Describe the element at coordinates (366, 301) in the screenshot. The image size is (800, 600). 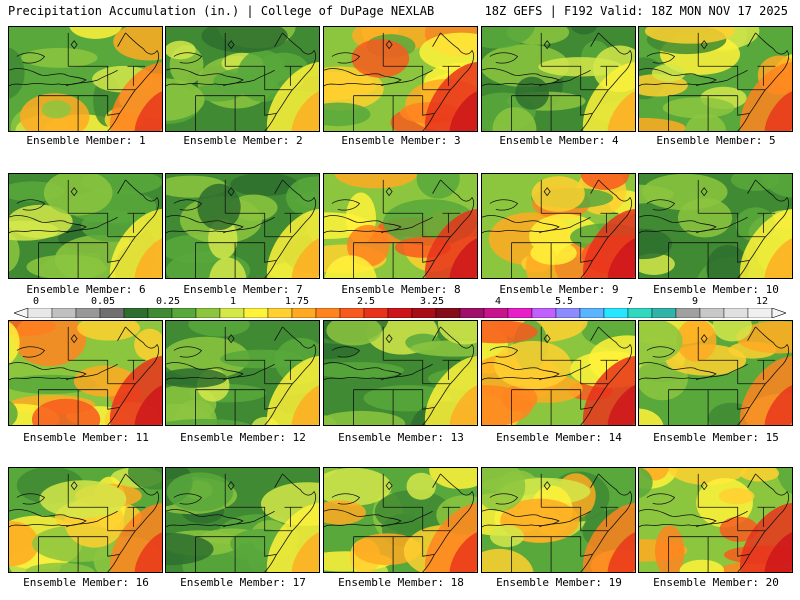
I see `colorbar-tick-label: 2.5` at that location.